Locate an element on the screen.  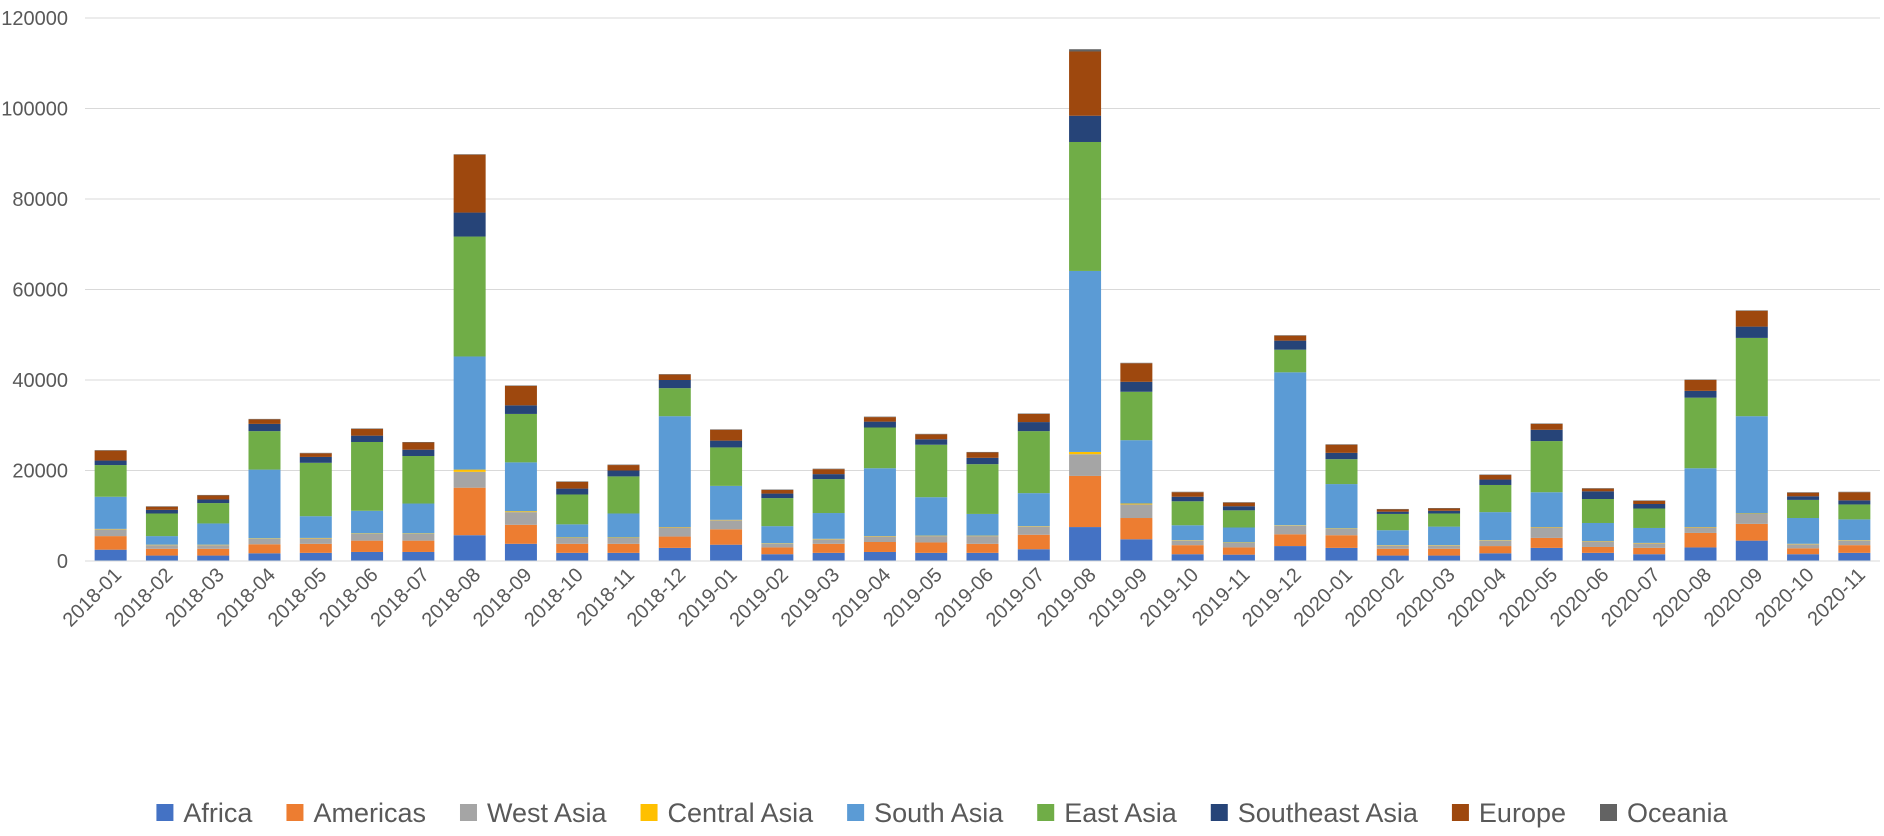
bar-2019-09-southeast-asia is located at coordinates (1136, 386).